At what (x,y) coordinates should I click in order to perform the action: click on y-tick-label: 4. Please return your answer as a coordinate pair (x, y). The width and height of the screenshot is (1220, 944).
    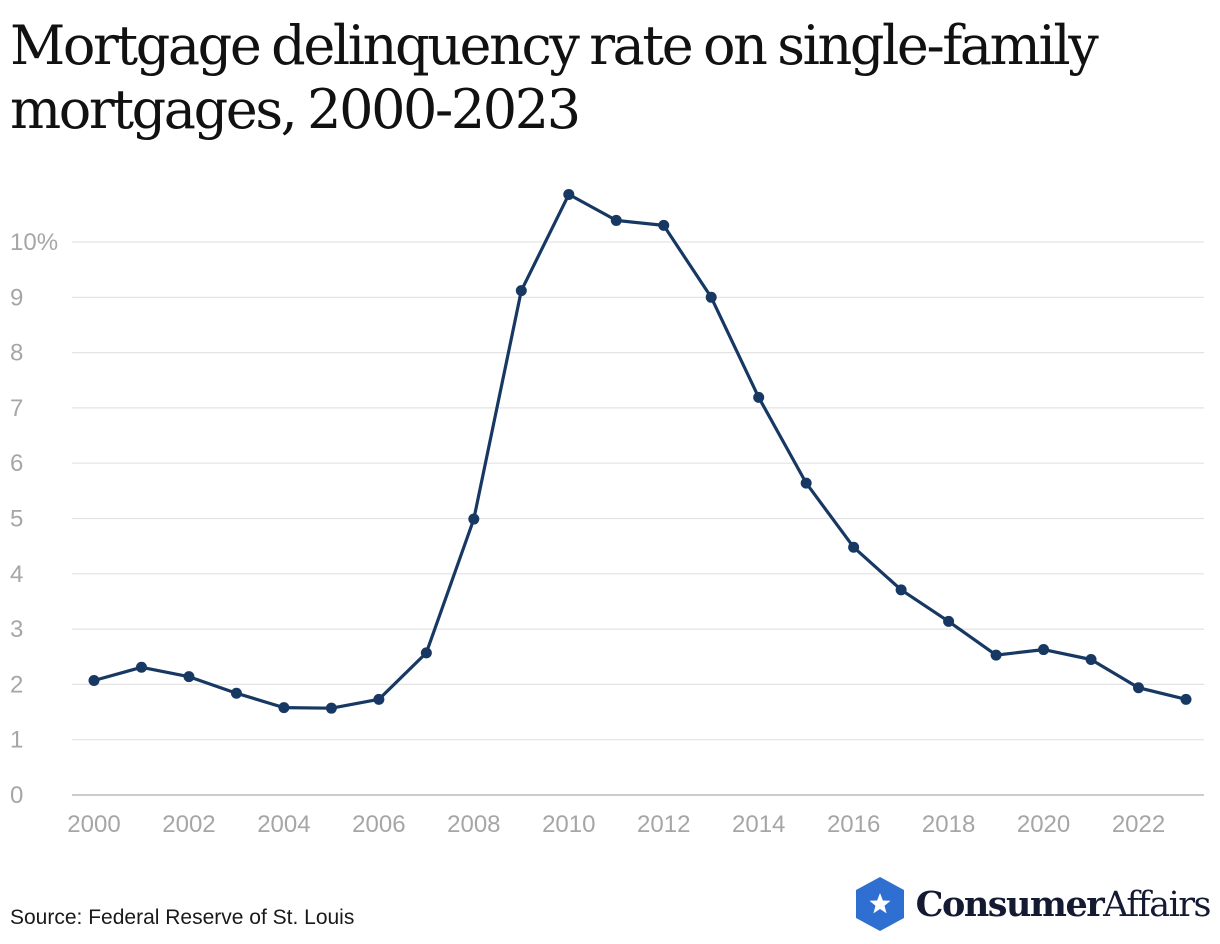
    Looking at the image, I should click on (16, 574).